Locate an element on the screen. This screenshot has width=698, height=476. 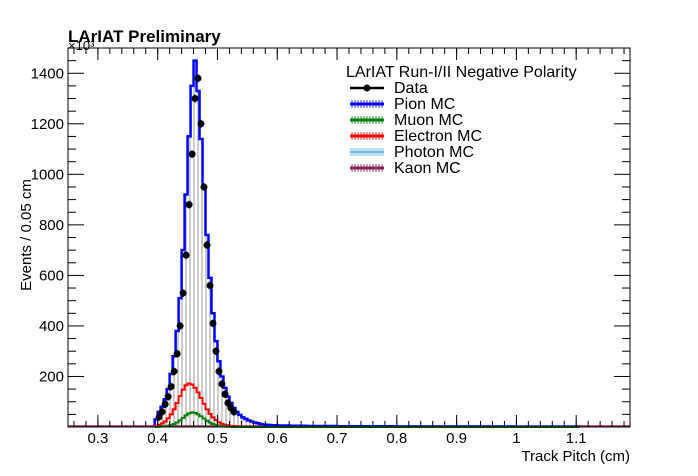
legend-label-photon-mc: Photon MC is located at coordinates (434, 152).